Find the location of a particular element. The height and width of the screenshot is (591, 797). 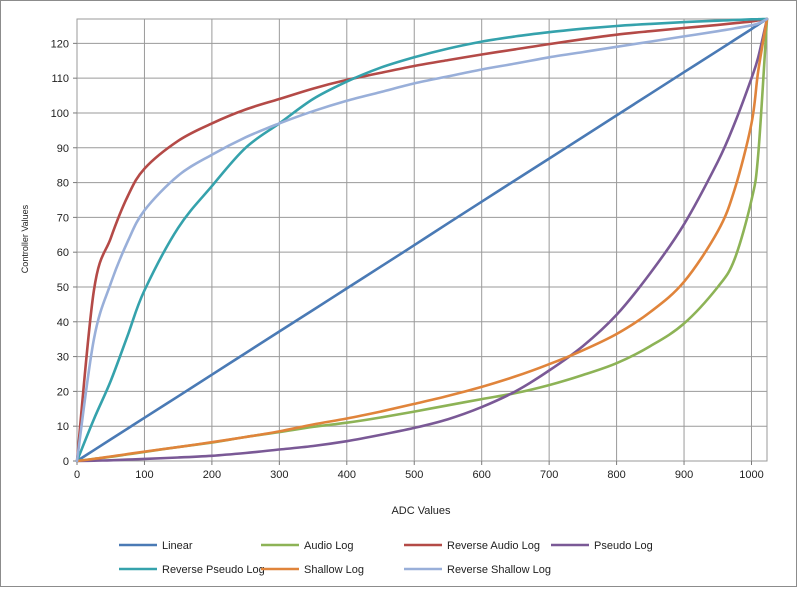

x-tick-label: 1000 is located at coordinates (751, 475).